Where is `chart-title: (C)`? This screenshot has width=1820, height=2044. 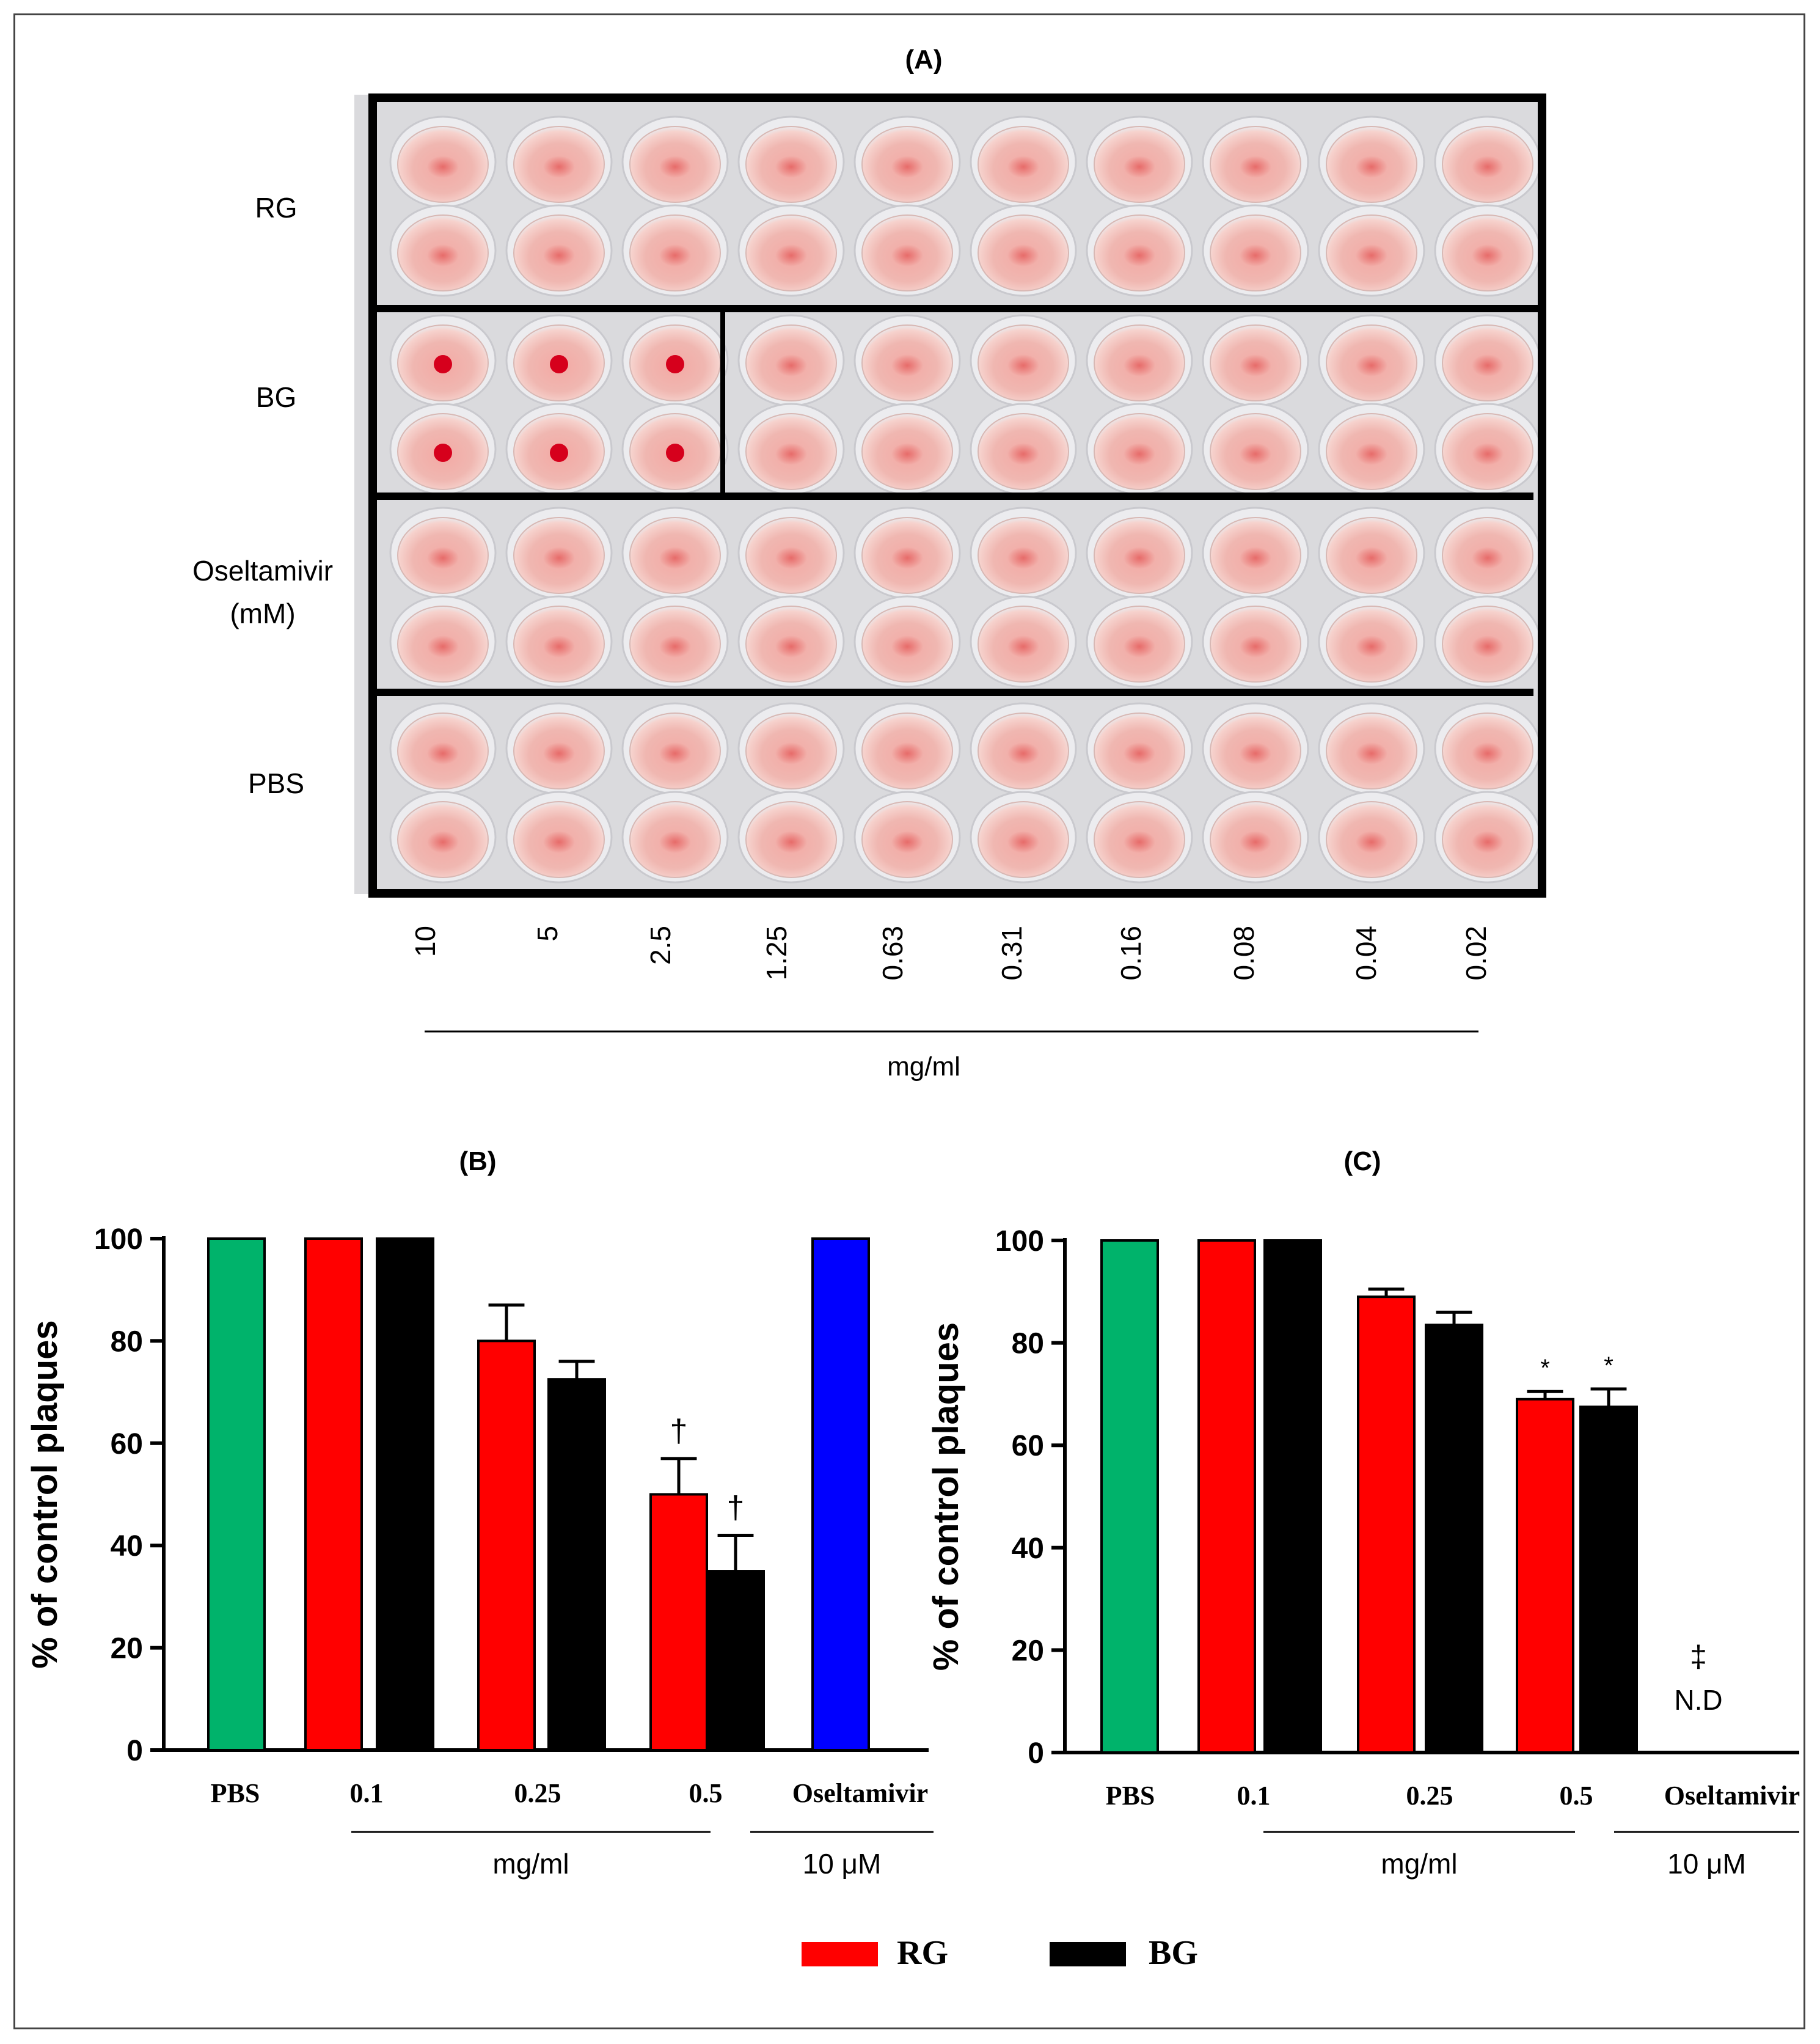
chart-title: (C) is located at coordinates (1362, 1161).